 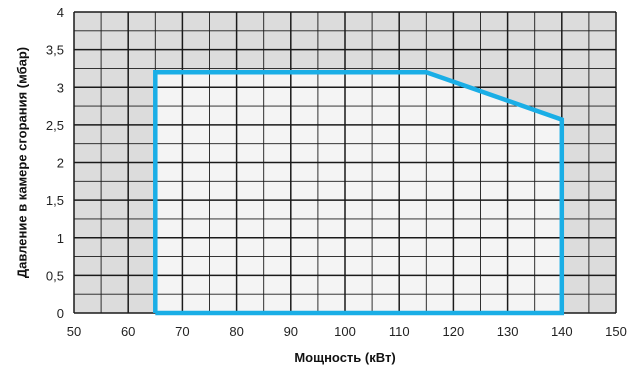 I want to click on x-tick-label: 140, so click(x=562, y=331).